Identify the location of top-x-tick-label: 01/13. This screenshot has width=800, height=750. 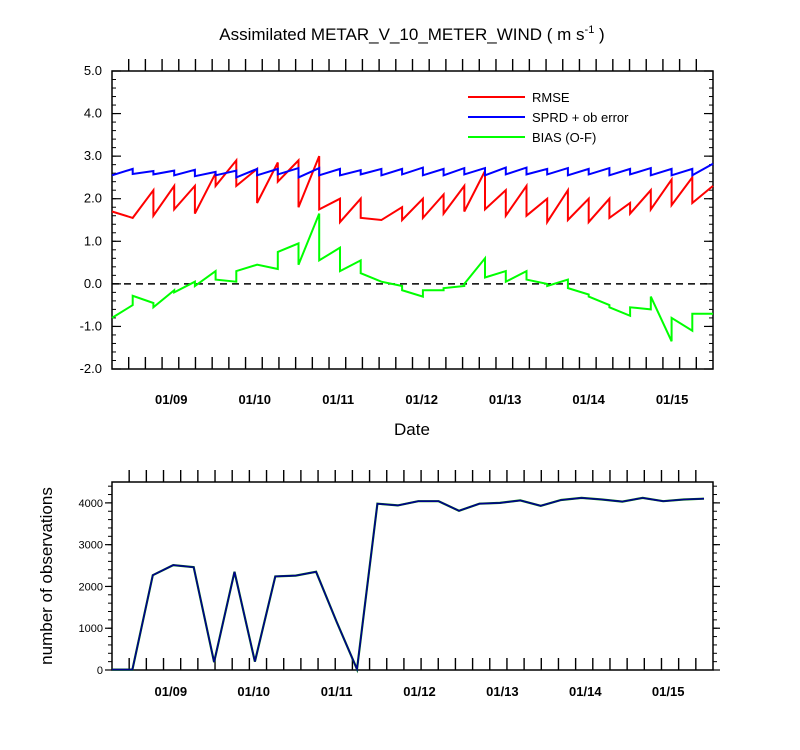
(505, 399).